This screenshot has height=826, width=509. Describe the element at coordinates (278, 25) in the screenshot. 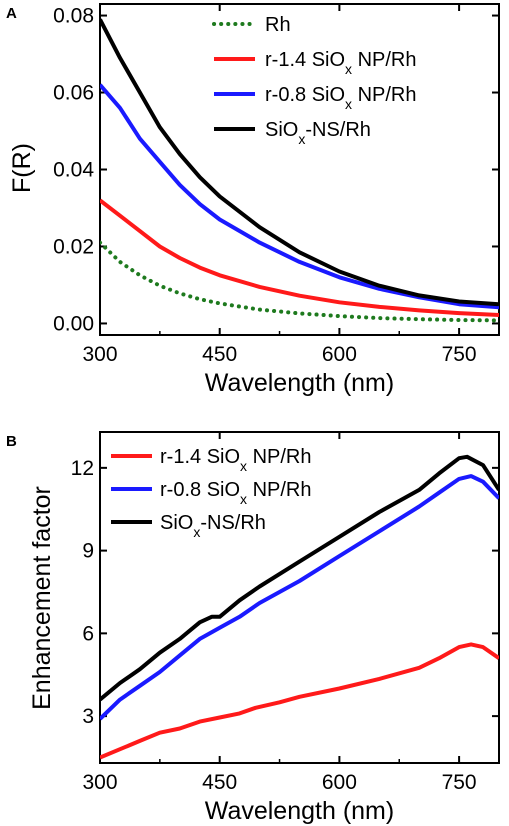

I see `legend-label-0: Rh` at that location.